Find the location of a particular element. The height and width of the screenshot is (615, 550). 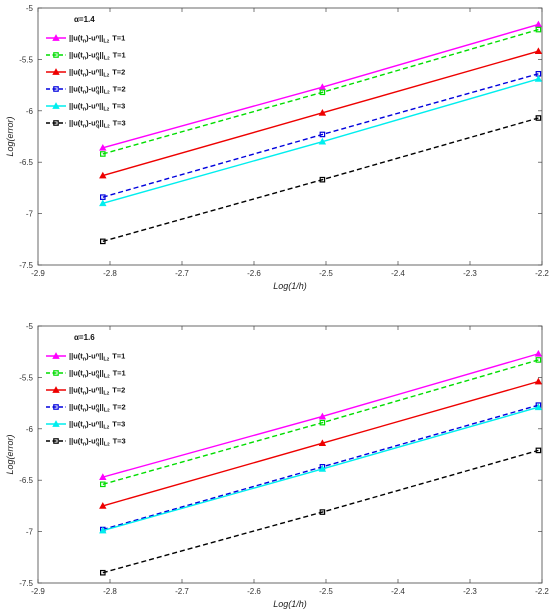

legend-entry: ||u(tn)-un q||L2 T=1 is located at coordinates (97, 374).